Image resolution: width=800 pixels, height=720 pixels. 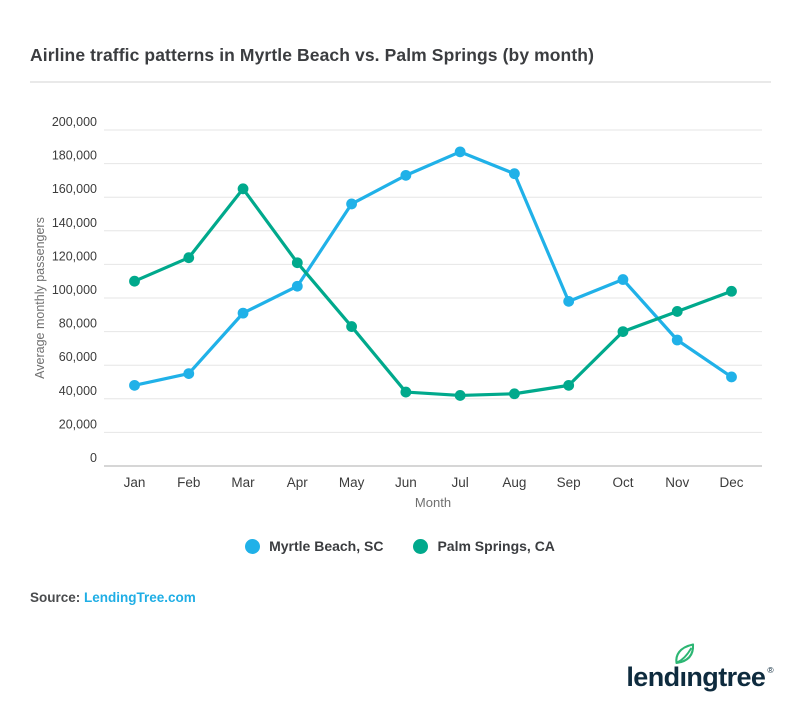 What do you see at coordinates (770, 670) in the screenshot?
I see `registered-trademark-symbol: ®` at bounding box center [770, 670].